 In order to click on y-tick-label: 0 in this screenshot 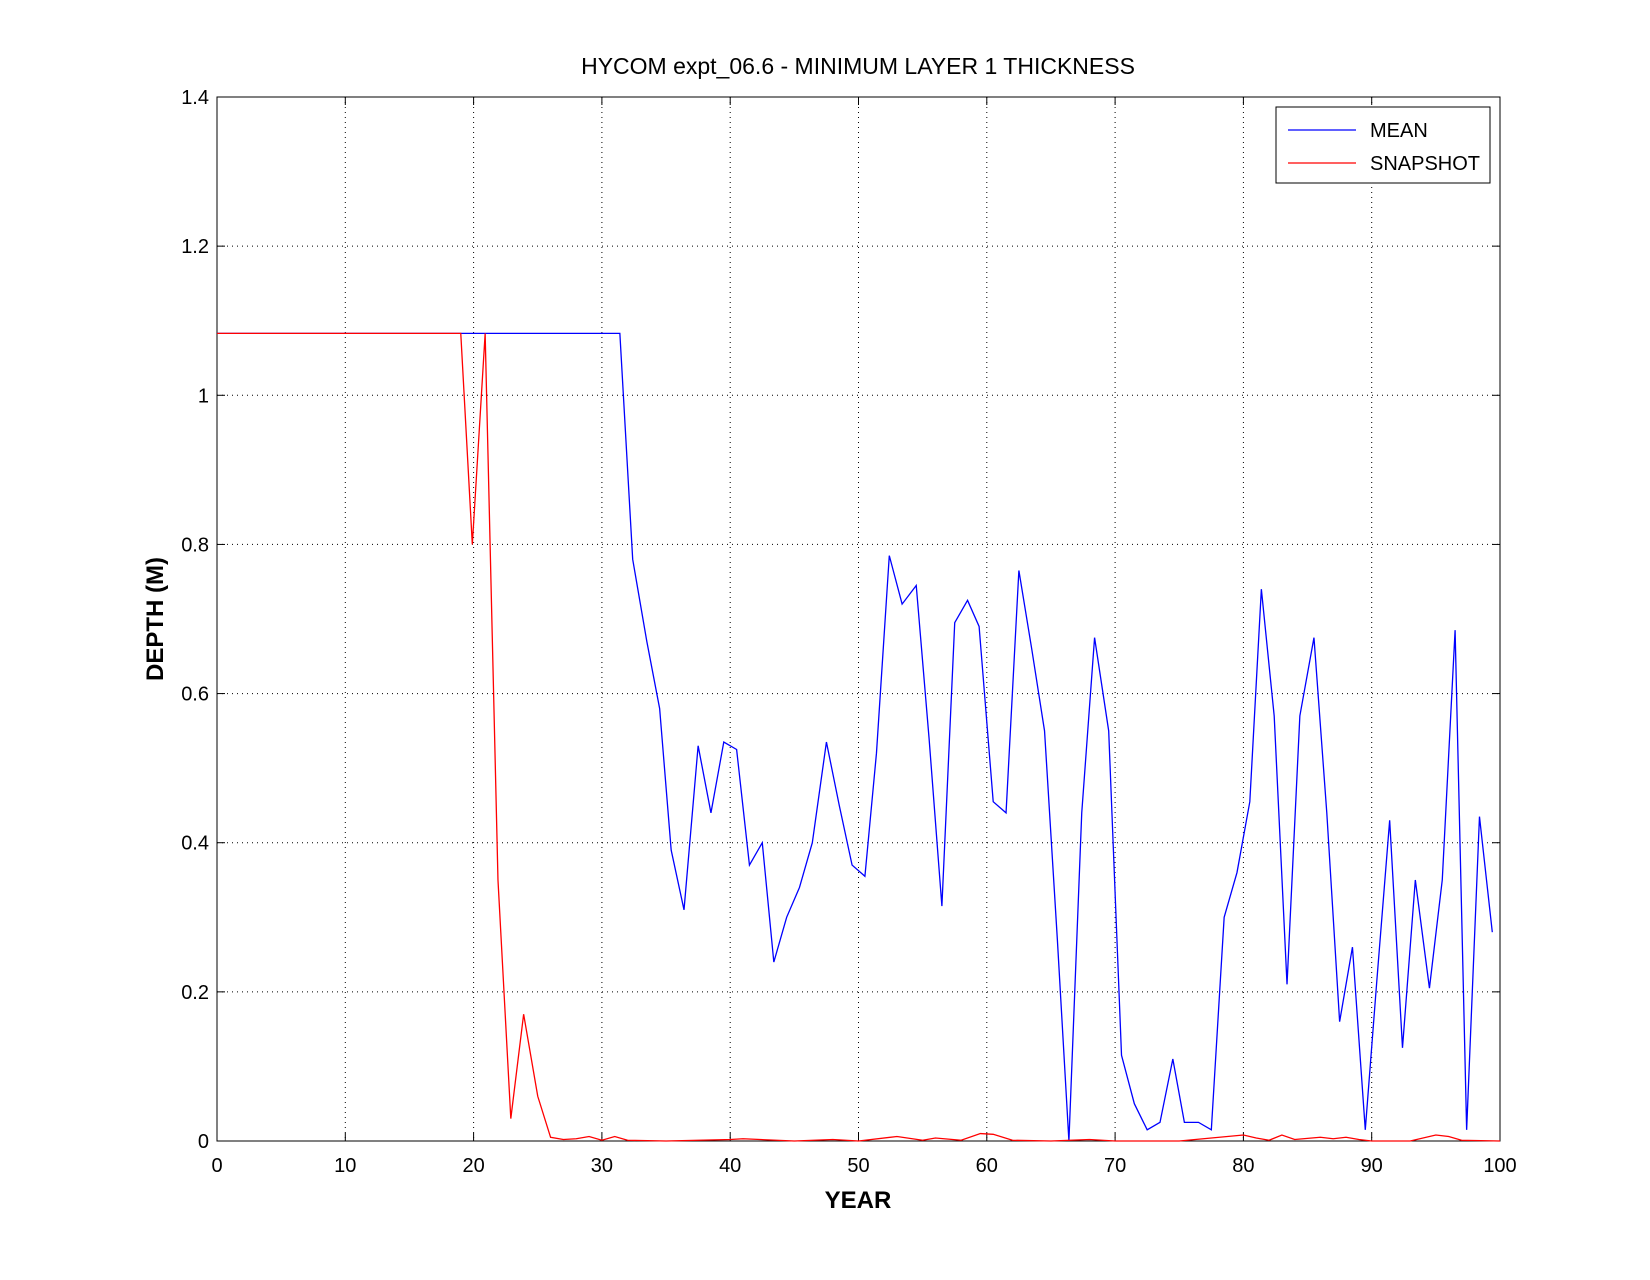, I will do `click(203, 1142)`.